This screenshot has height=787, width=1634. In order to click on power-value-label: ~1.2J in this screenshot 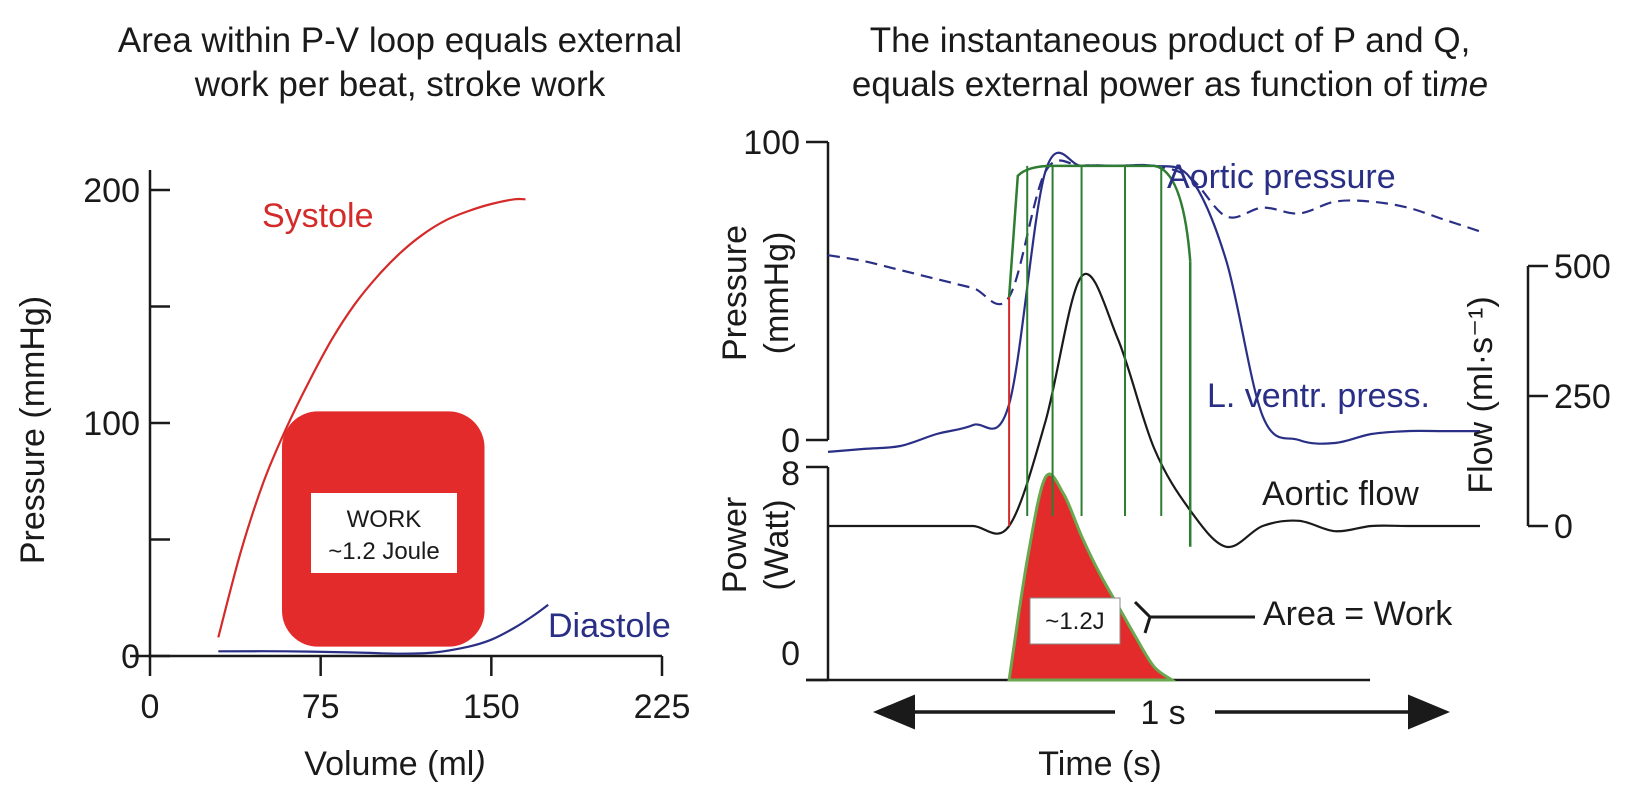, I will do `click(1074, 621)`.